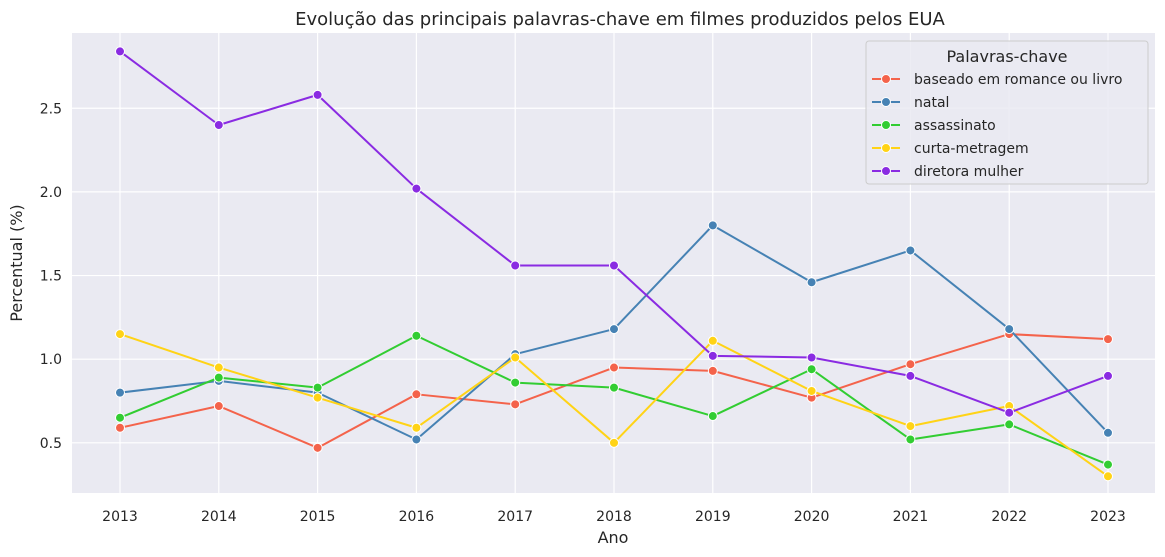 Image resolution: width=1165 pixels, height=557 pixels. Describe the element at coordinates (969, 172) in the screenshot. I see `legend-label: diretora mulher` at that location.